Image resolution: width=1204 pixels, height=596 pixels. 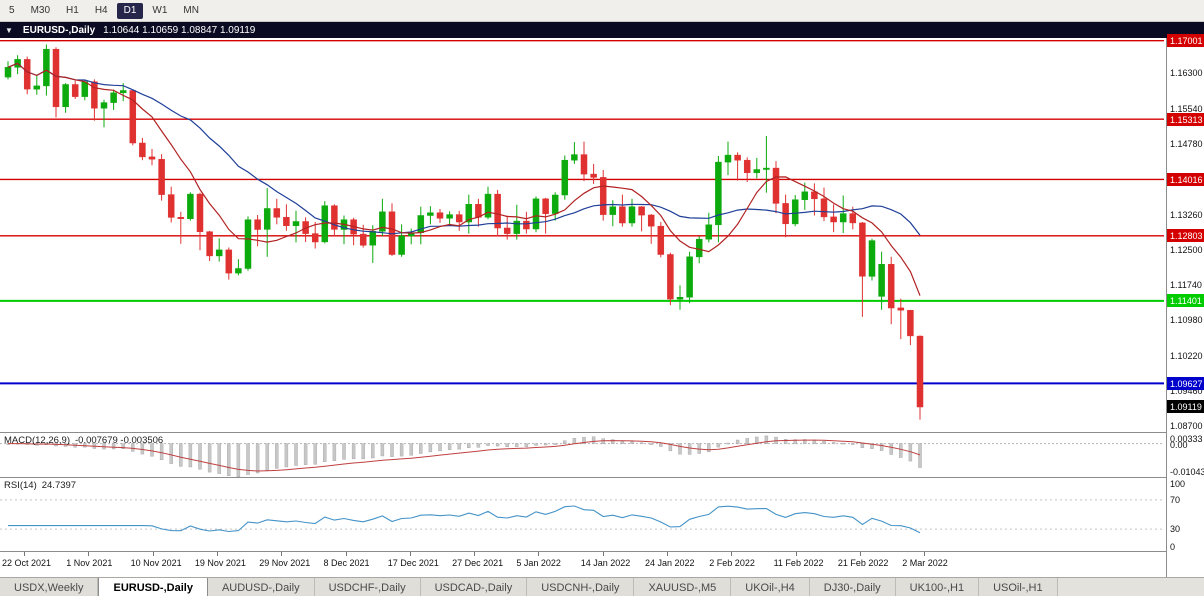 I want to click on time-label: 21 Feb 2022, so click(x=863, y=563).